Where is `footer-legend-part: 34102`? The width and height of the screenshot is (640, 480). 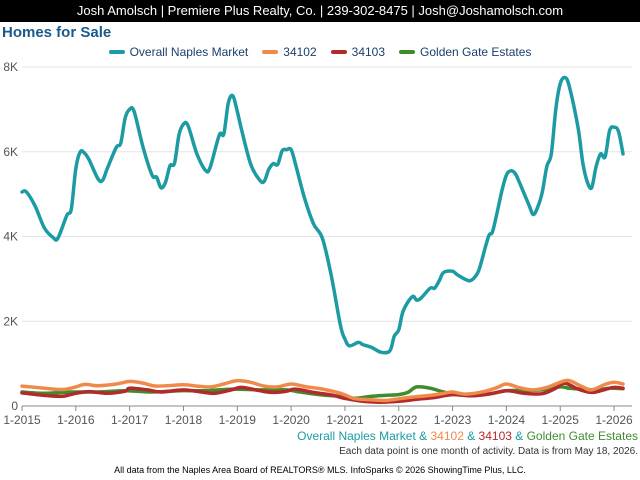 footer-legend-part: 34102 is located at coordinates (447, 436).